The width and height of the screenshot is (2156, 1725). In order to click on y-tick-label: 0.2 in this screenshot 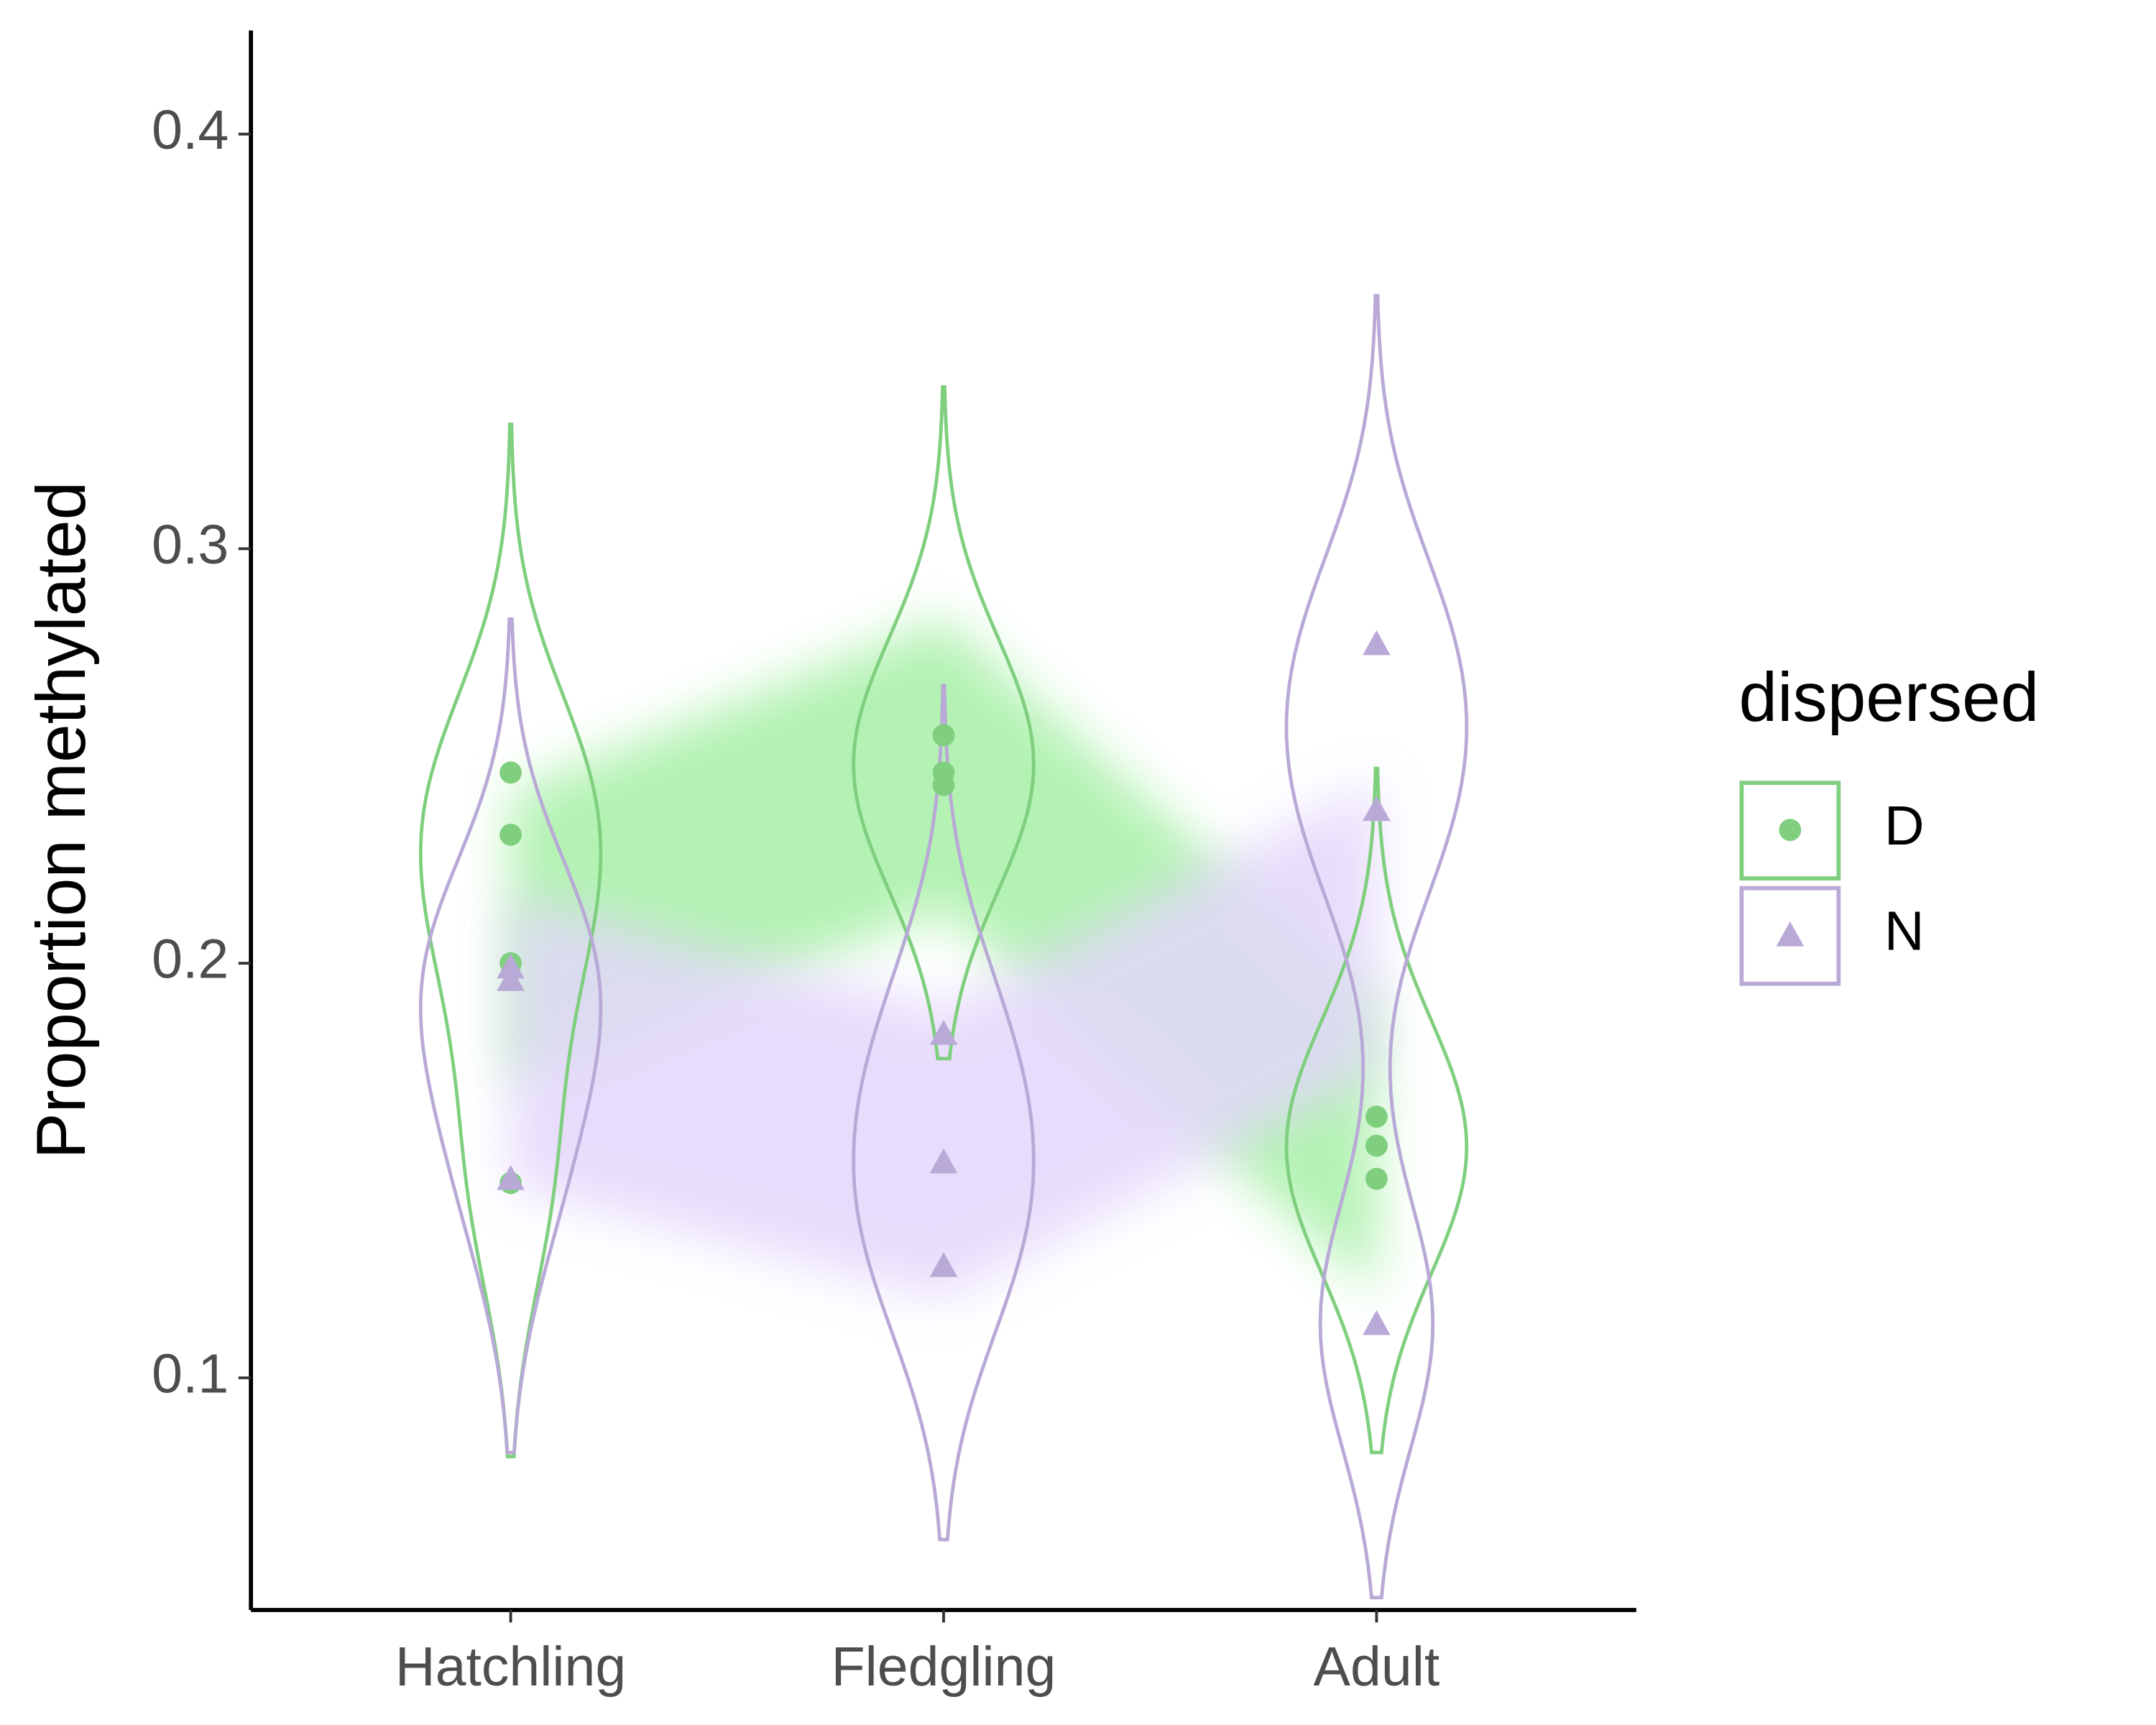, I will do `click(190, 959)`.